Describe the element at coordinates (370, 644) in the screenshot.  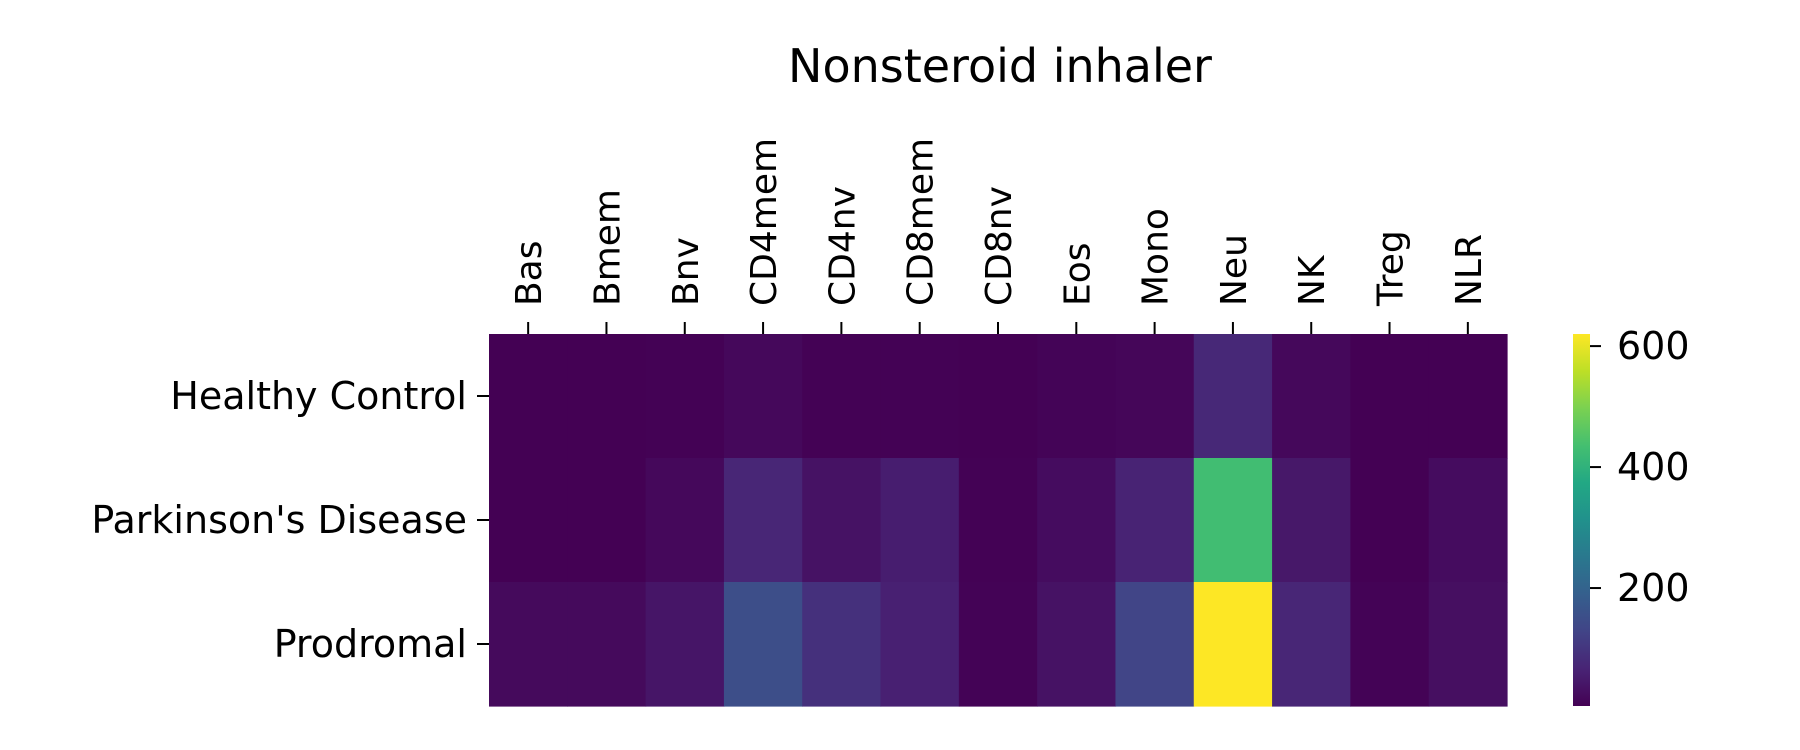
I see `row-label: Prodromal` at that location.